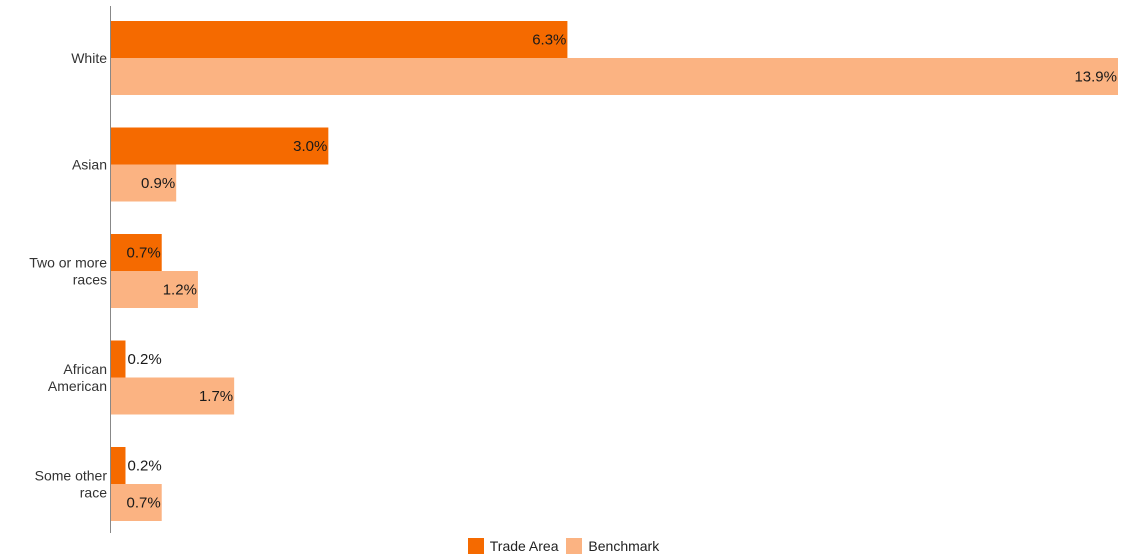 Image resolution: width=1127 pixels, height=559 pixels. What do you see at coordinates (574, 546) in the screenshot?
I see `legend-swatch-benchmark` at bounding box center [574, 546].